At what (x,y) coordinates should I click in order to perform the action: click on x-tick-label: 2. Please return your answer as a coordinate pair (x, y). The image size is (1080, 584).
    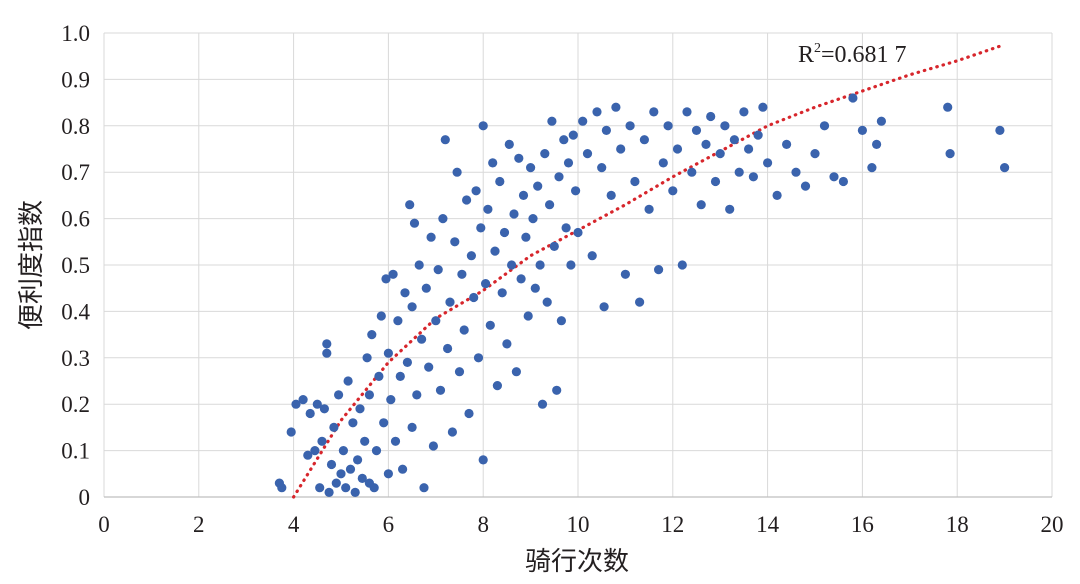
    Looking at the image, I should click on (199, 524).